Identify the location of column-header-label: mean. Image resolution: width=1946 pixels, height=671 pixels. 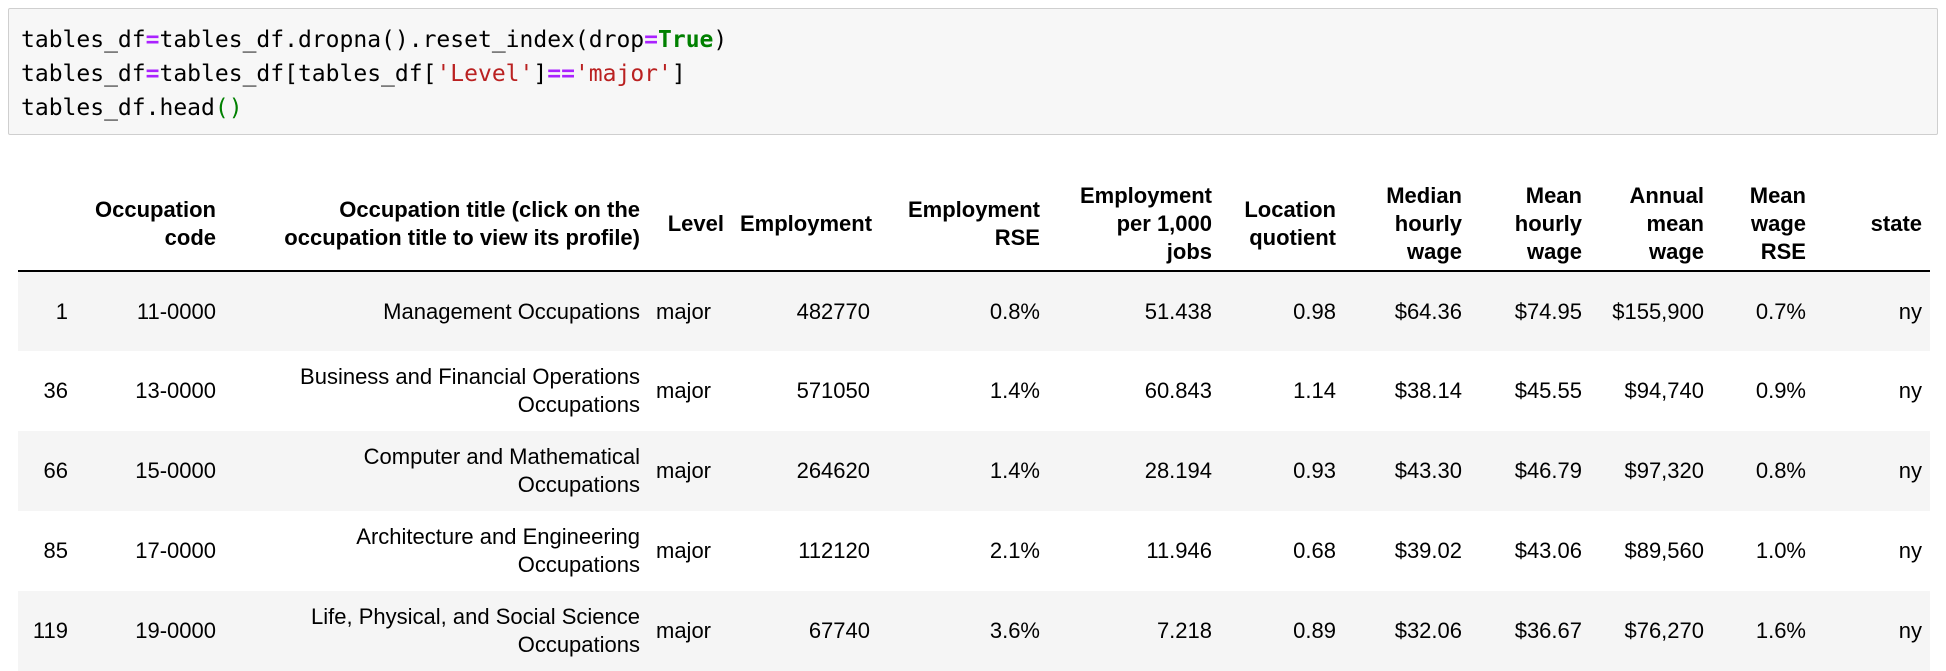
(1675, 223).